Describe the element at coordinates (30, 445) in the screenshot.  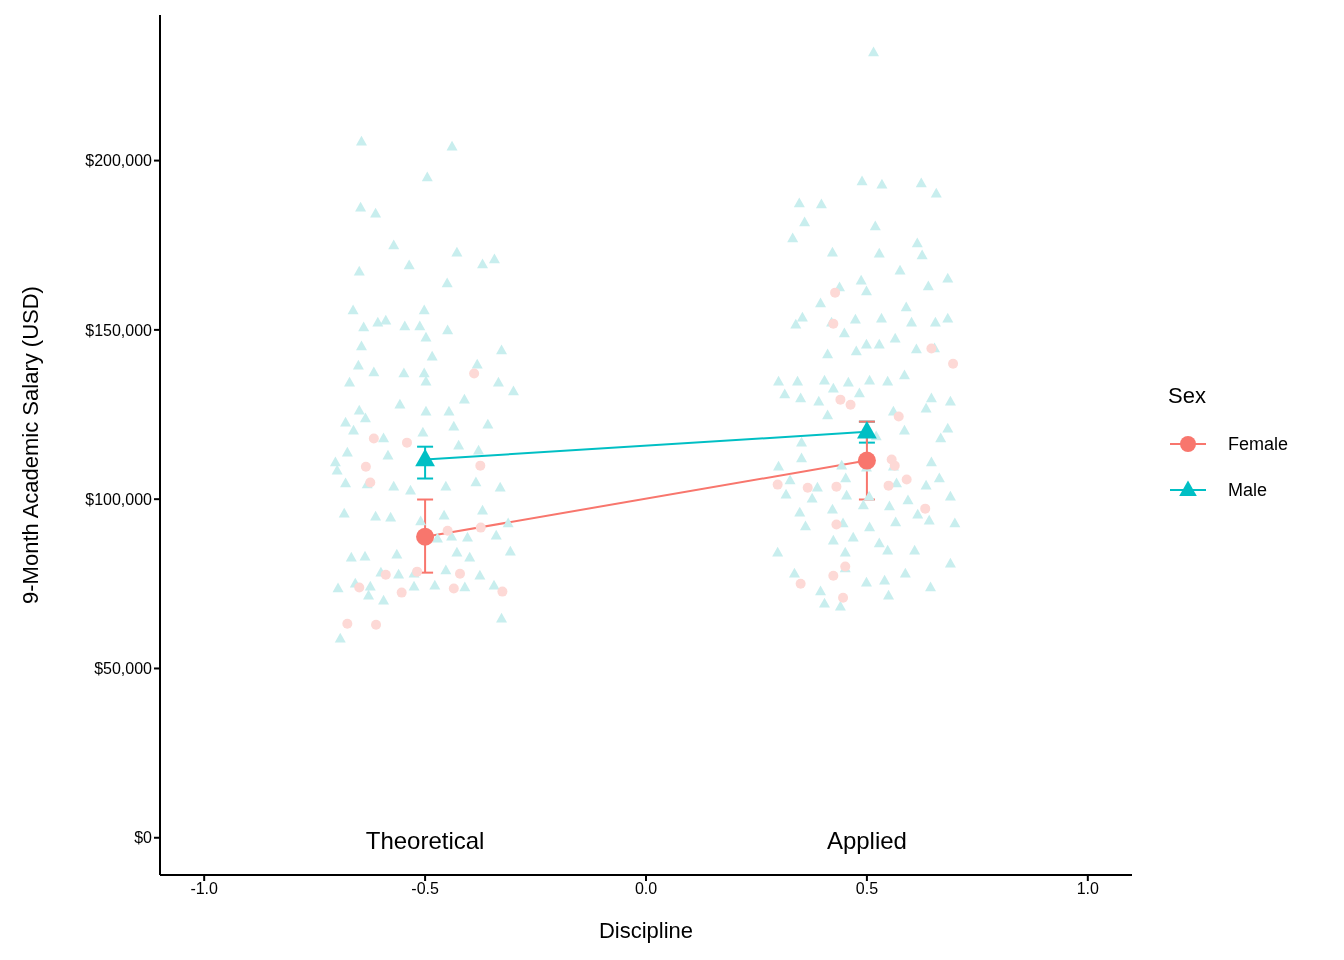
I see `y-axis-title: 9-Month Academic Salary (USD)` at that location.